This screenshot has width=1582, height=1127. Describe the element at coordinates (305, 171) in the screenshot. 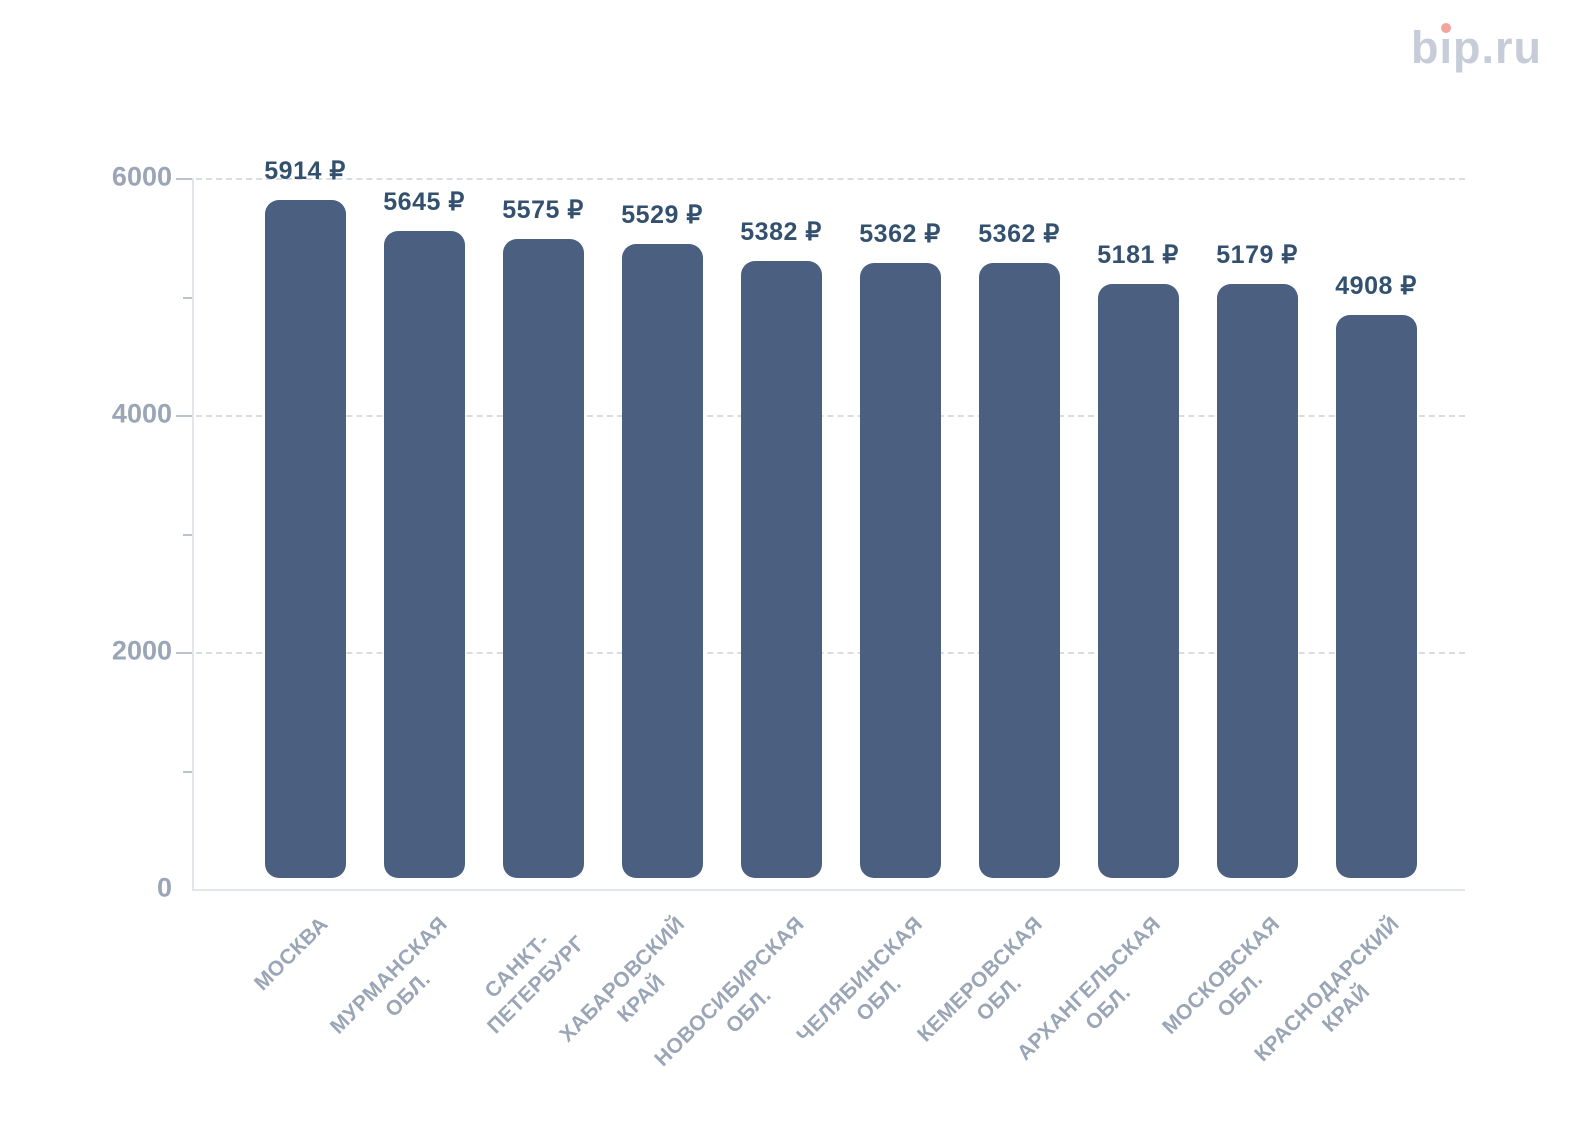

I see `bar-value-label: 5914 ₽` at that location.